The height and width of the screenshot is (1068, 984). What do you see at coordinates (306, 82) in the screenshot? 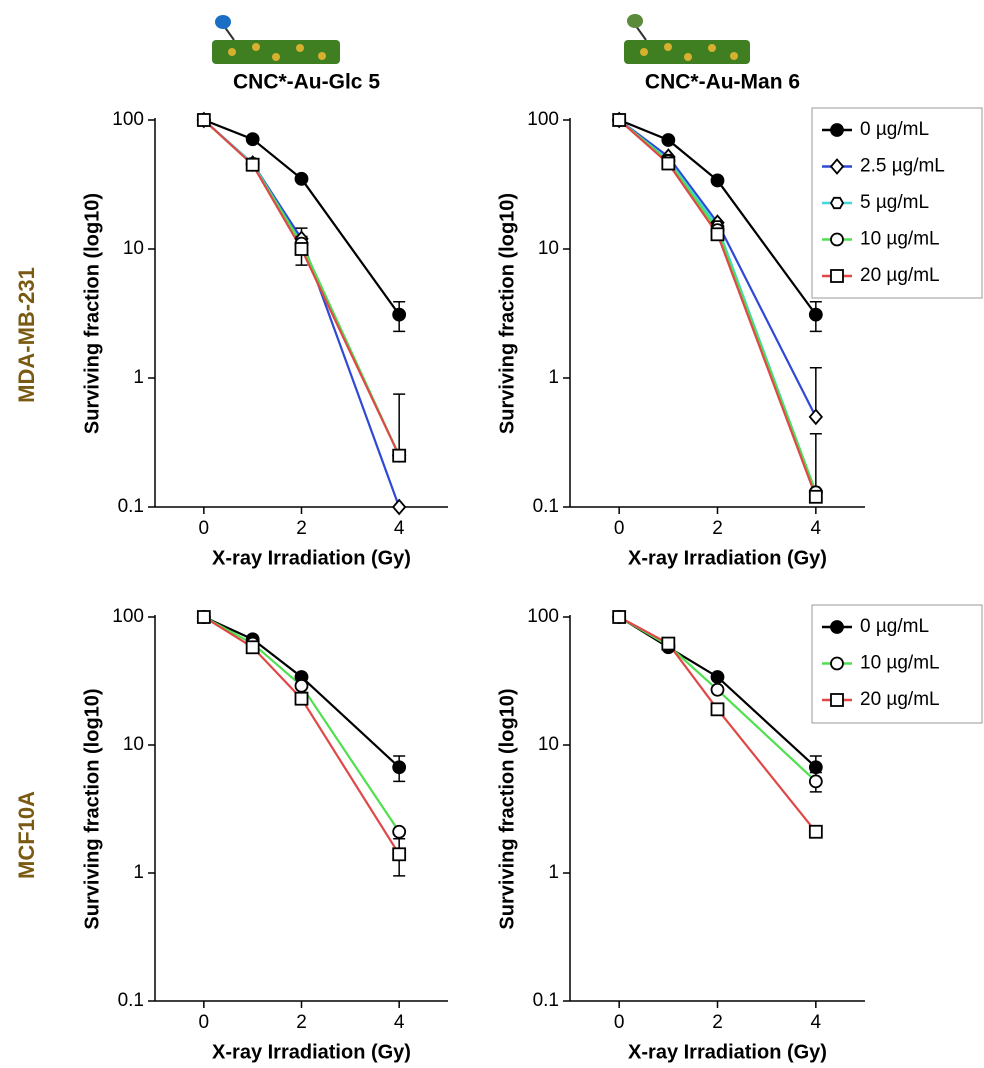
I see `chart-title: CNC*-Au-Glc 5` at bounding box center [306, 82].